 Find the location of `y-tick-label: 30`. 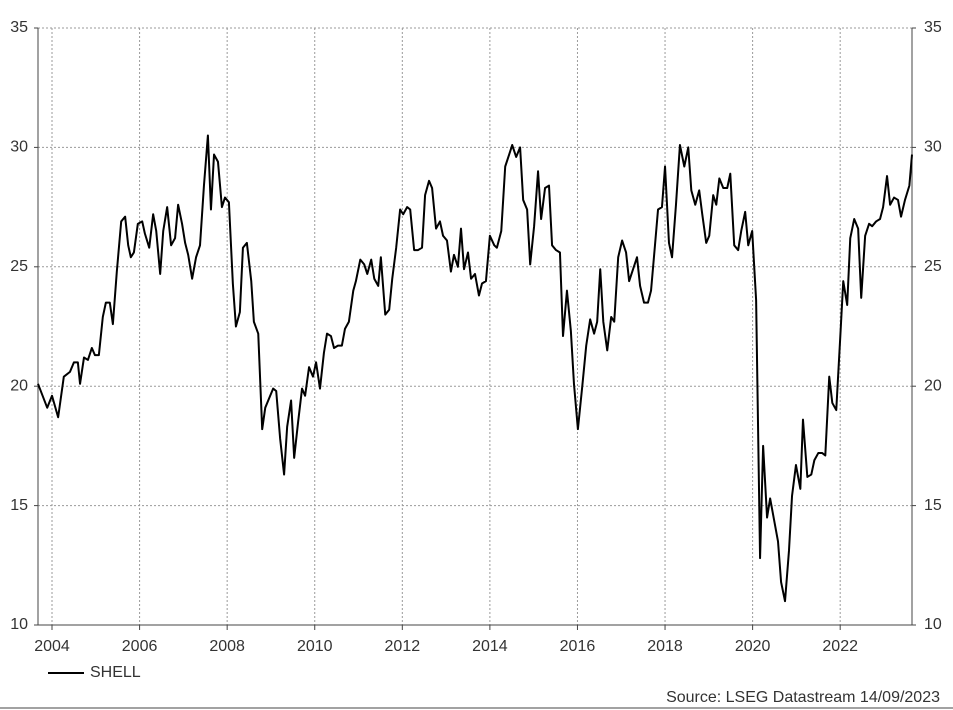

y-tick-label: 30 is located at coordinates (19, 147).